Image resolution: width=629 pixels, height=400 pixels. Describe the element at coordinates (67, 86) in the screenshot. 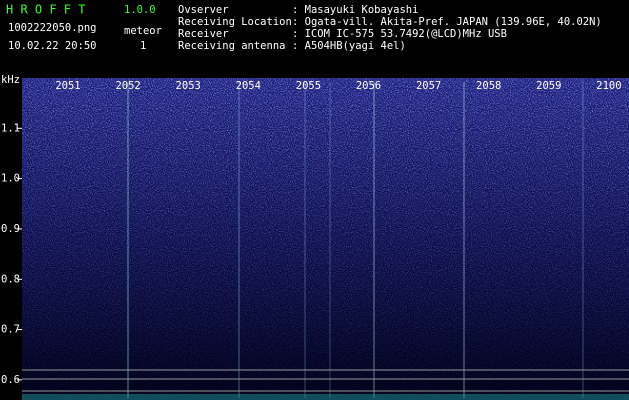

I see `time-label: 2051` at that location.